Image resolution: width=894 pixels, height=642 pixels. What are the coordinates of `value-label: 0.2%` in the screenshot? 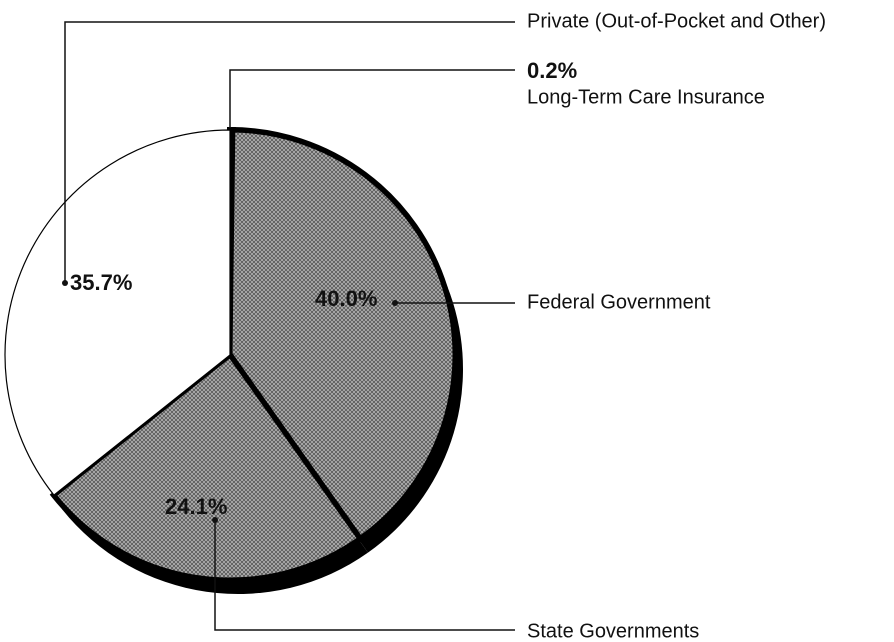 It's located at (552, 70).